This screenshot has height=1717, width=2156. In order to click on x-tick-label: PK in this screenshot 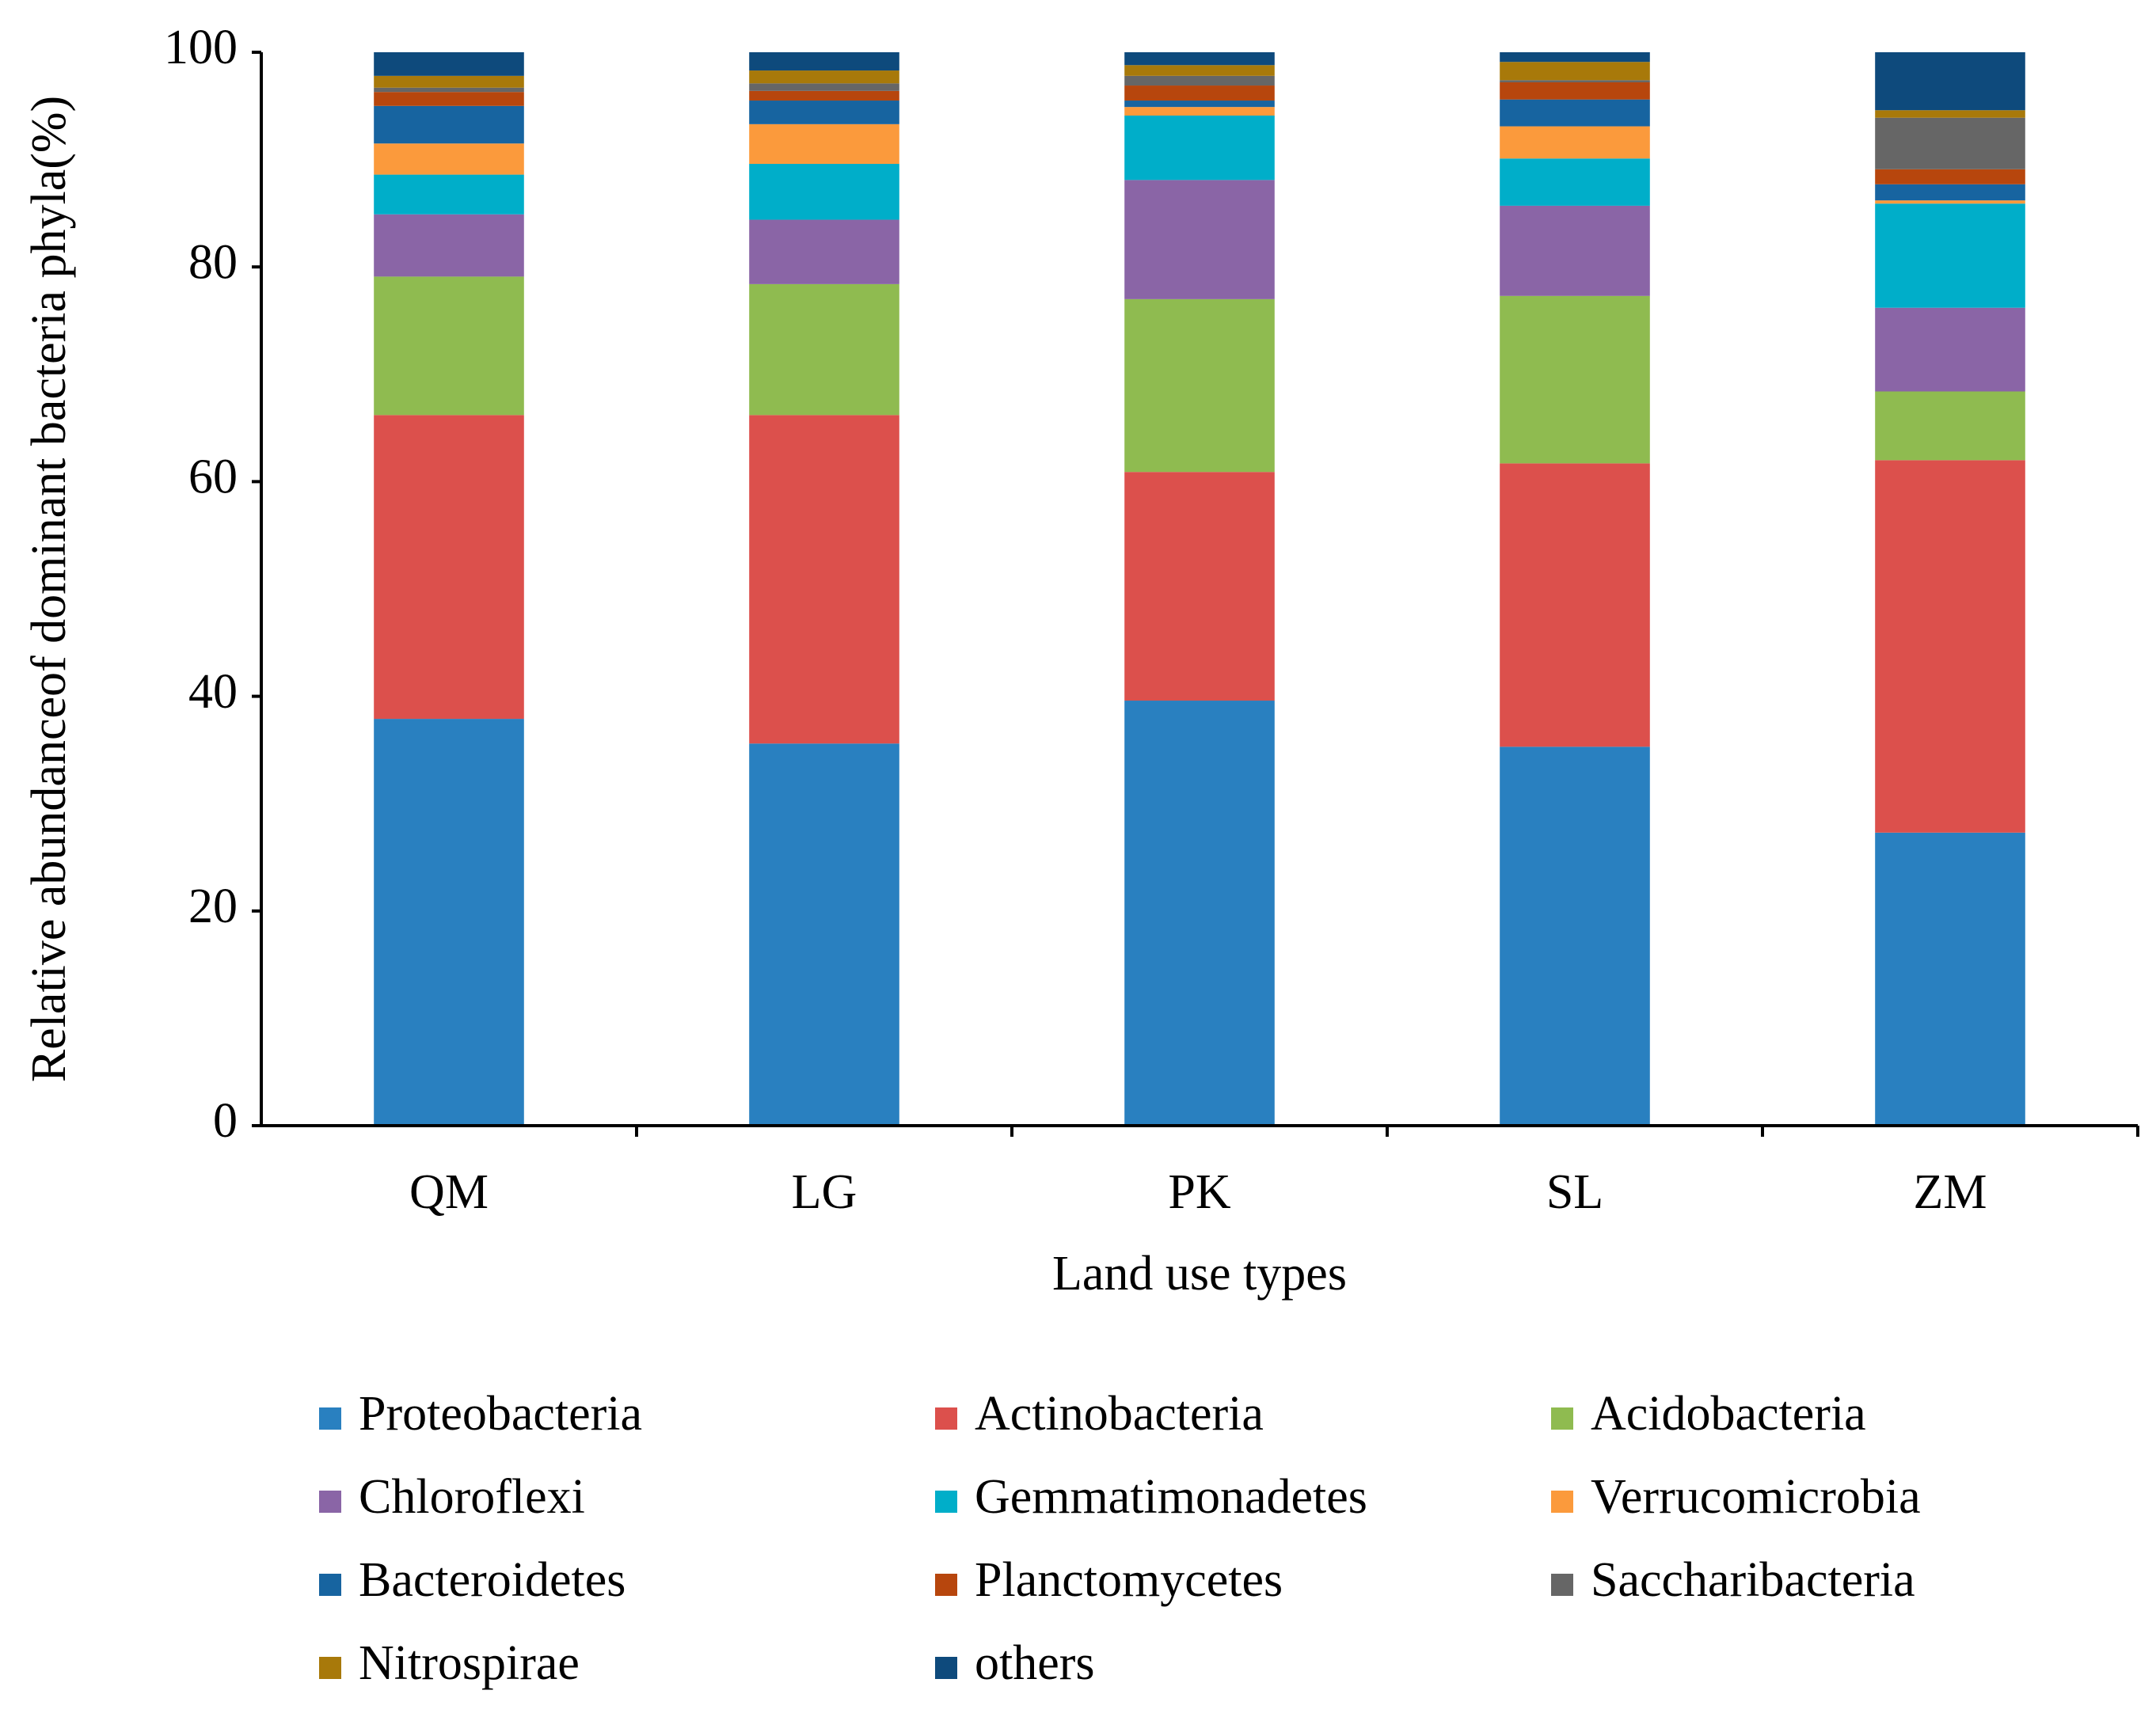, I will do `click(1199, 1192)`.